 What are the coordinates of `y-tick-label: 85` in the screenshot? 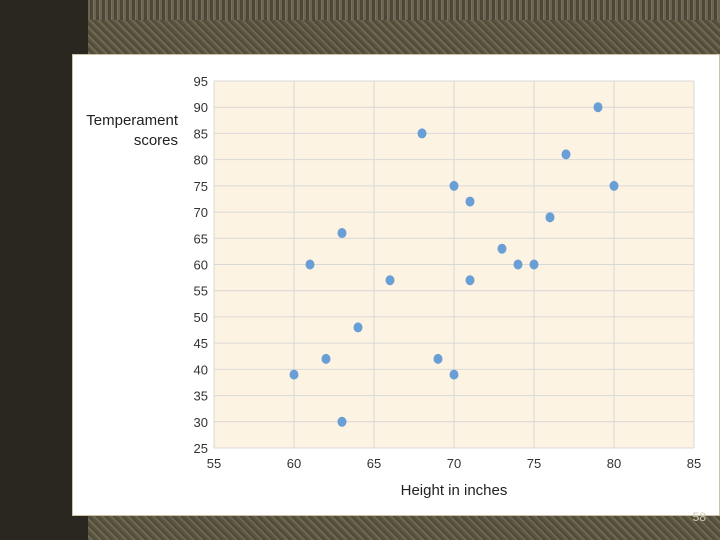 It's located at (201, 133).